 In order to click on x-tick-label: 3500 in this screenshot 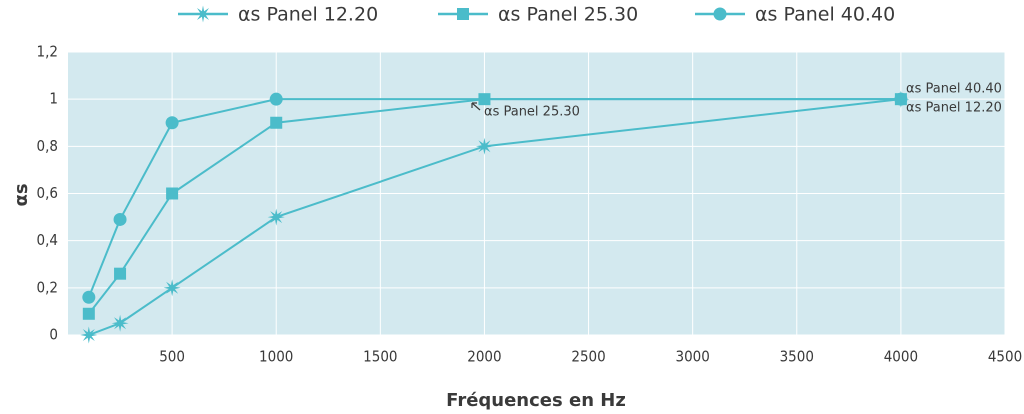, I will do `click(797, 357)`.